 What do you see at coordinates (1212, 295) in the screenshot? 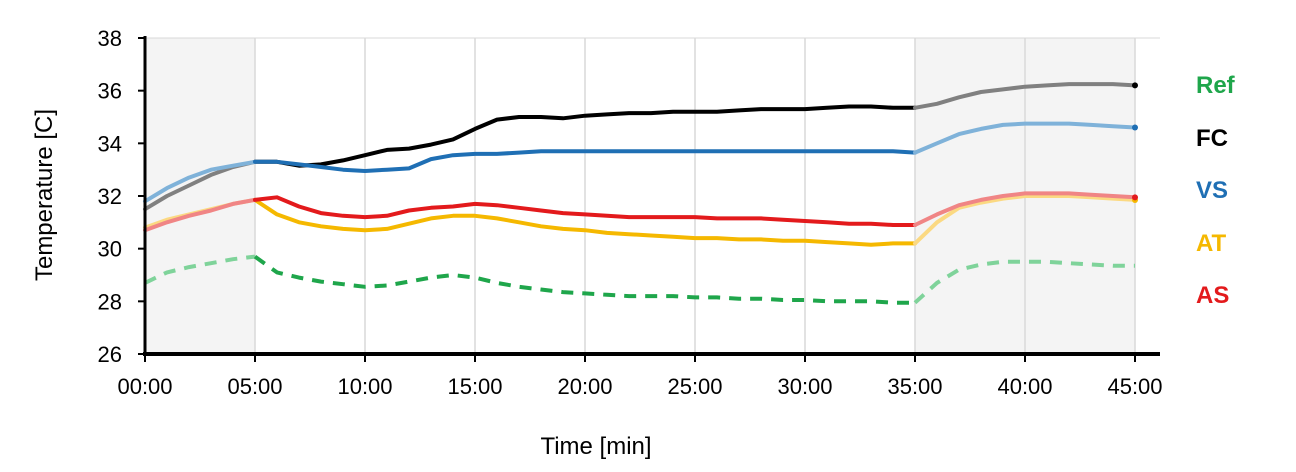
I see `legend-item-as: AS` at bounding box center [1212, 295].